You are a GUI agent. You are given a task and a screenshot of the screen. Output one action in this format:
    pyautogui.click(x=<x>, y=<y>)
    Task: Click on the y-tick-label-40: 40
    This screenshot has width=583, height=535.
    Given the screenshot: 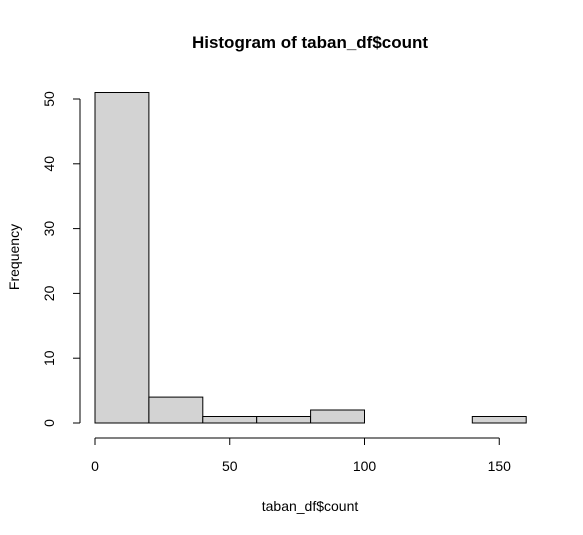 What is the action you would take?
    pyautogui.click(x=49, y=164)
    